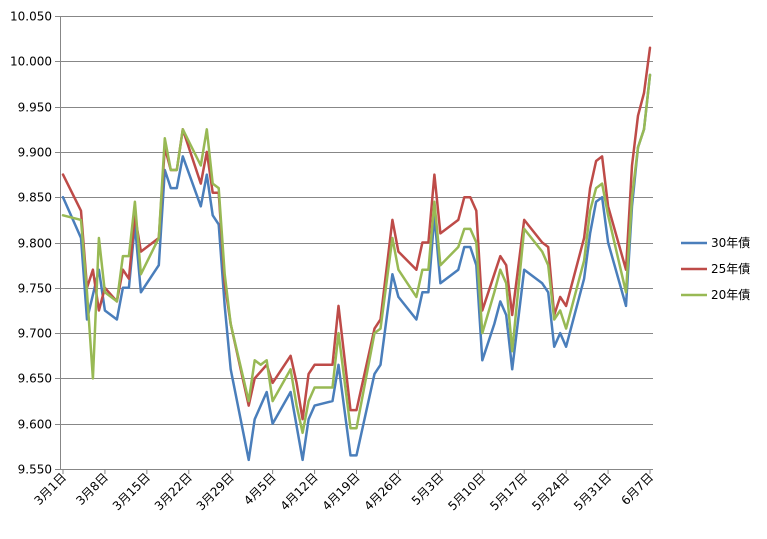 This screenshot has width=767, height=539. I want to click on y-tick-label: 9.750, so click(35, 289).